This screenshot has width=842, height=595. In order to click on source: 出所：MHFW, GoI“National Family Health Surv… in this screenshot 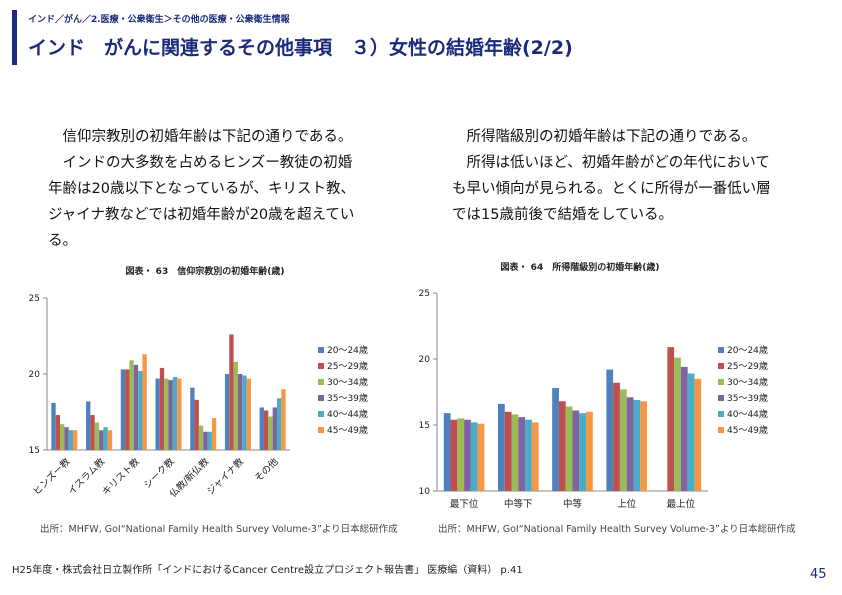, I will do `click(617, 529)`.